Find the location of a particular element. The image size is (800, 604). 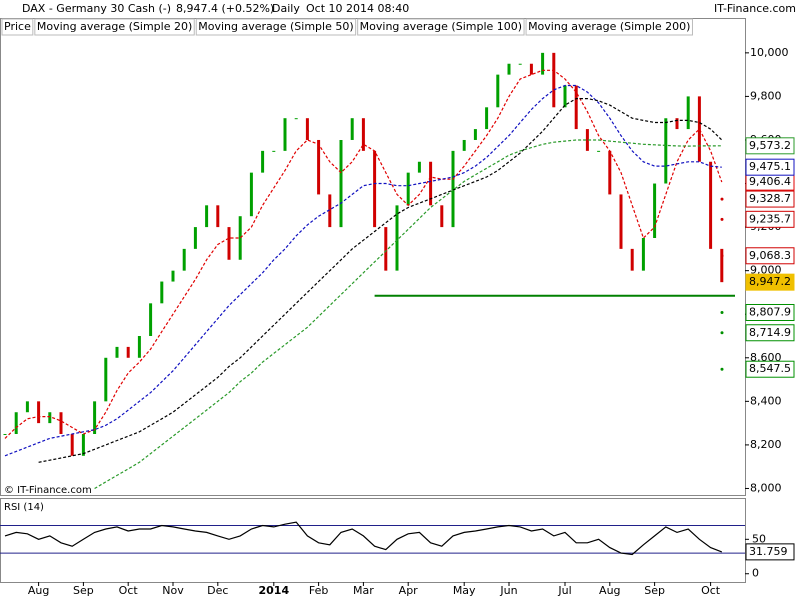

x-tick-label: 2014 is located at coordinates (273, 590).